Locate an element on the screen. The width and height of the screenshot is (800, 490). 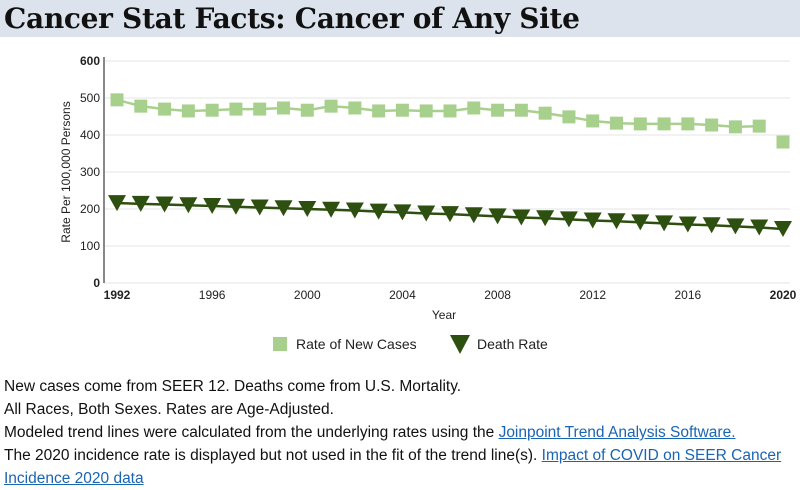
x-tick-label: 2004 is located at coordinates (402, 295).